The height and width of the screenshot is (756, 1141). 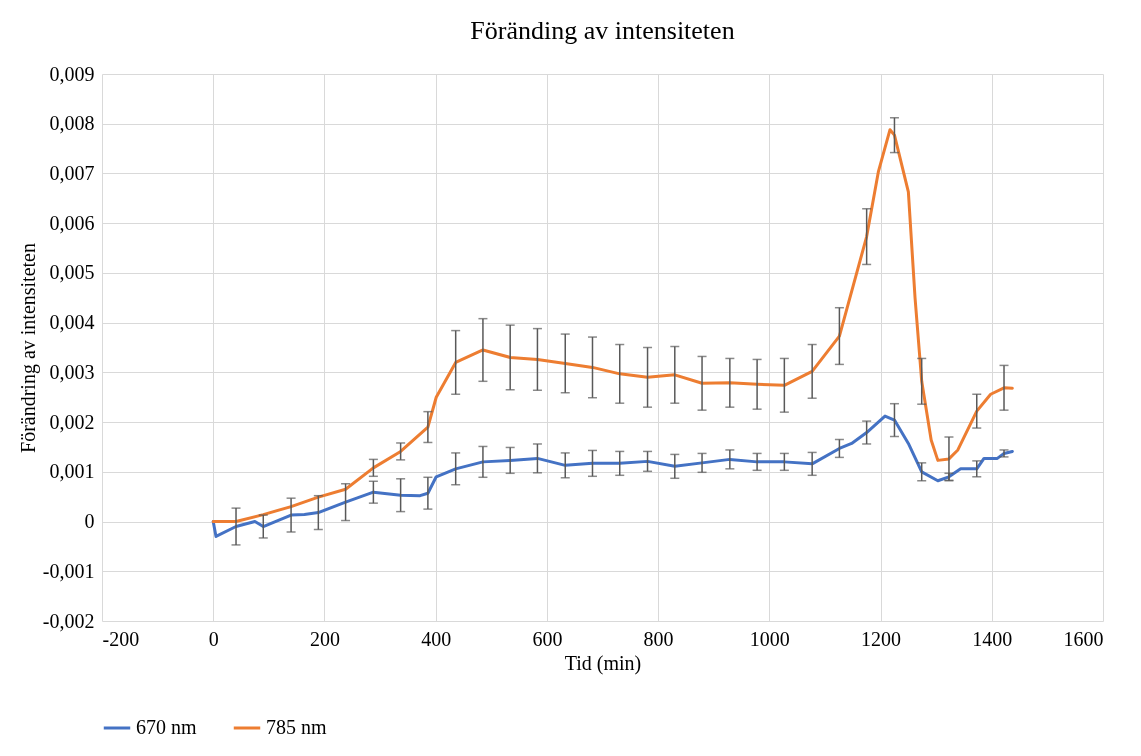 I want to click on y-tick-label: 0,007, so click(x=72, y=172).